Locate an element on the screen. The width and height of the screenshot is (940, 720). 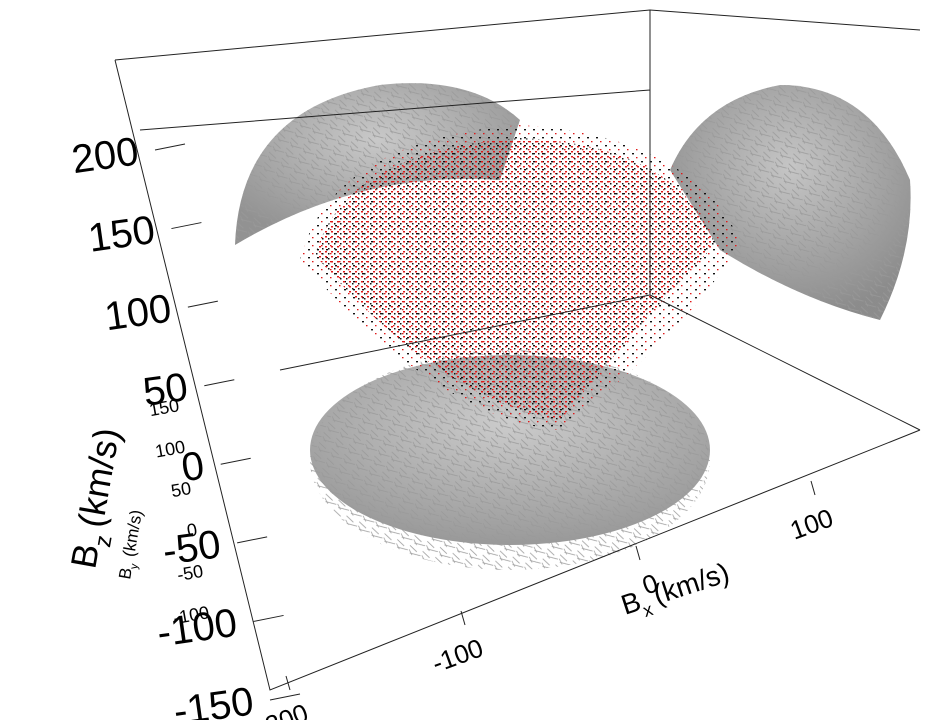
zaxis-tick-label: -150 is located at coordinates (213, 699).